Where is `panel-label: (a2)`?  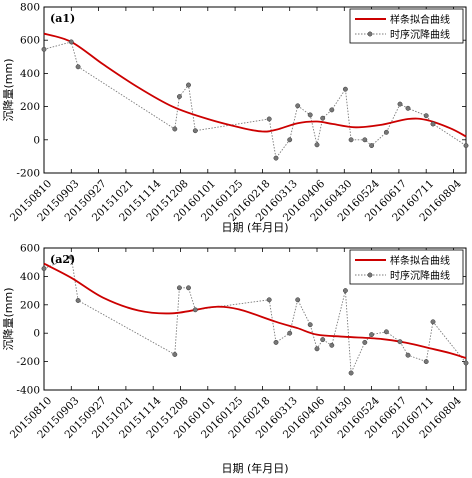
panel-label: (a2) is located at coordinates (62, 259).